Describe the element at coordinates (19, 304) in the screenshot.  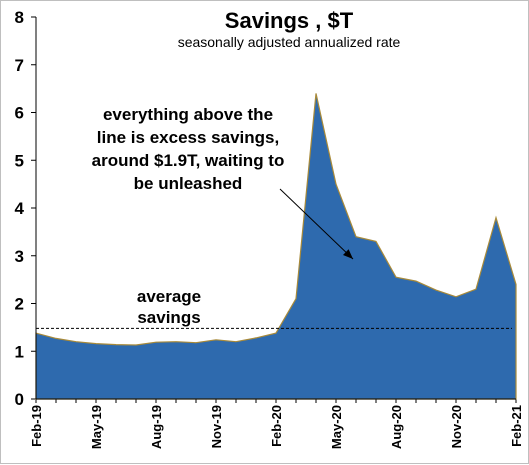
I see `y-tick-label: 2` at that location.